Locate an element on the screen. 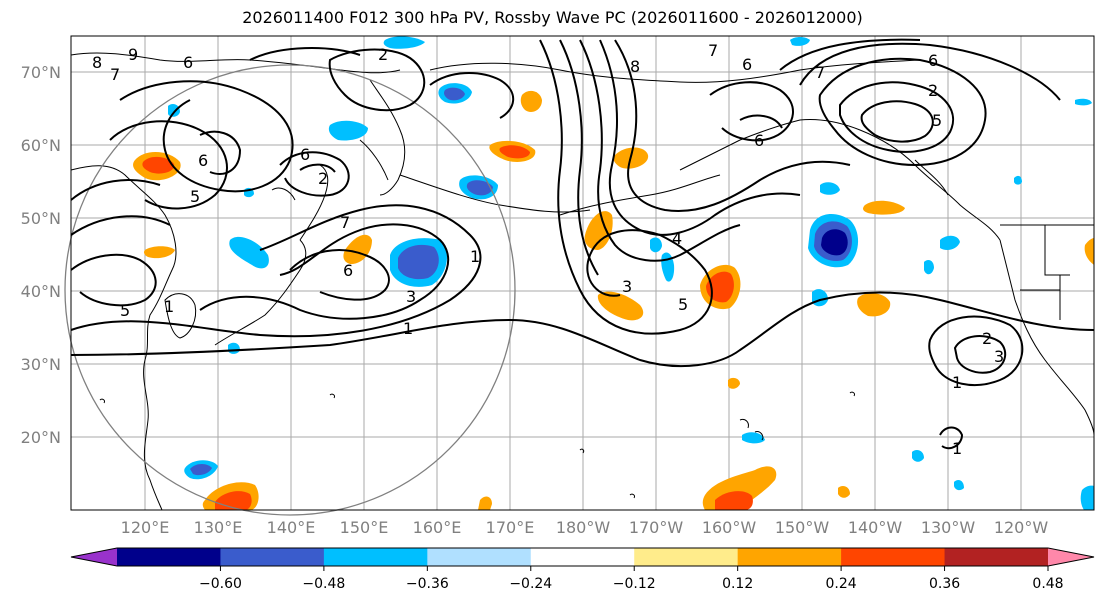 This screenshot has width=1105, height=604. lon-label: 160°E is located at coordinates (437, 527).